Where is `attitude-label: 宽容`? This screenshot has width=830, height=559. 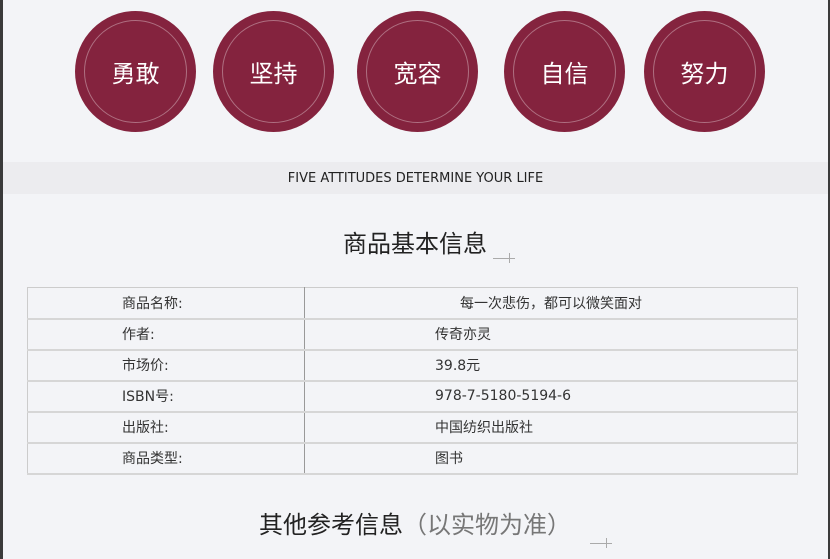
attitude-label: 宽容 is located at coordinates (417, 74).